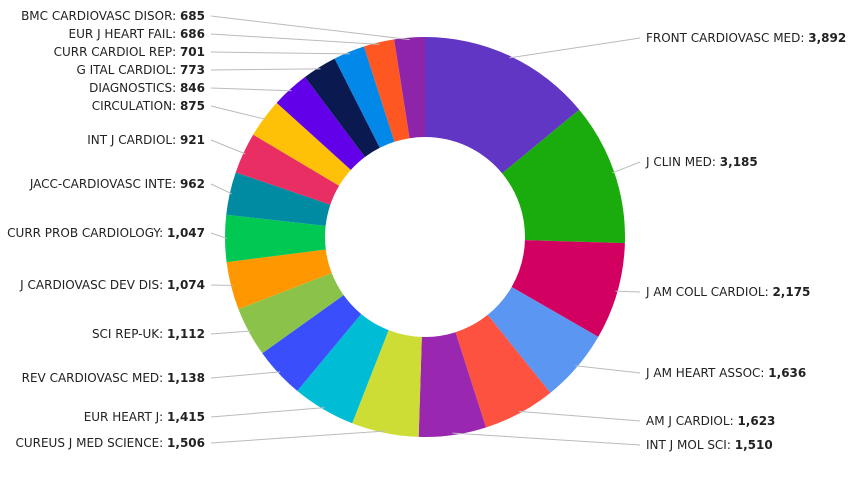  I want to click on label-name: SCI REP-UK:, so click(129, 334).